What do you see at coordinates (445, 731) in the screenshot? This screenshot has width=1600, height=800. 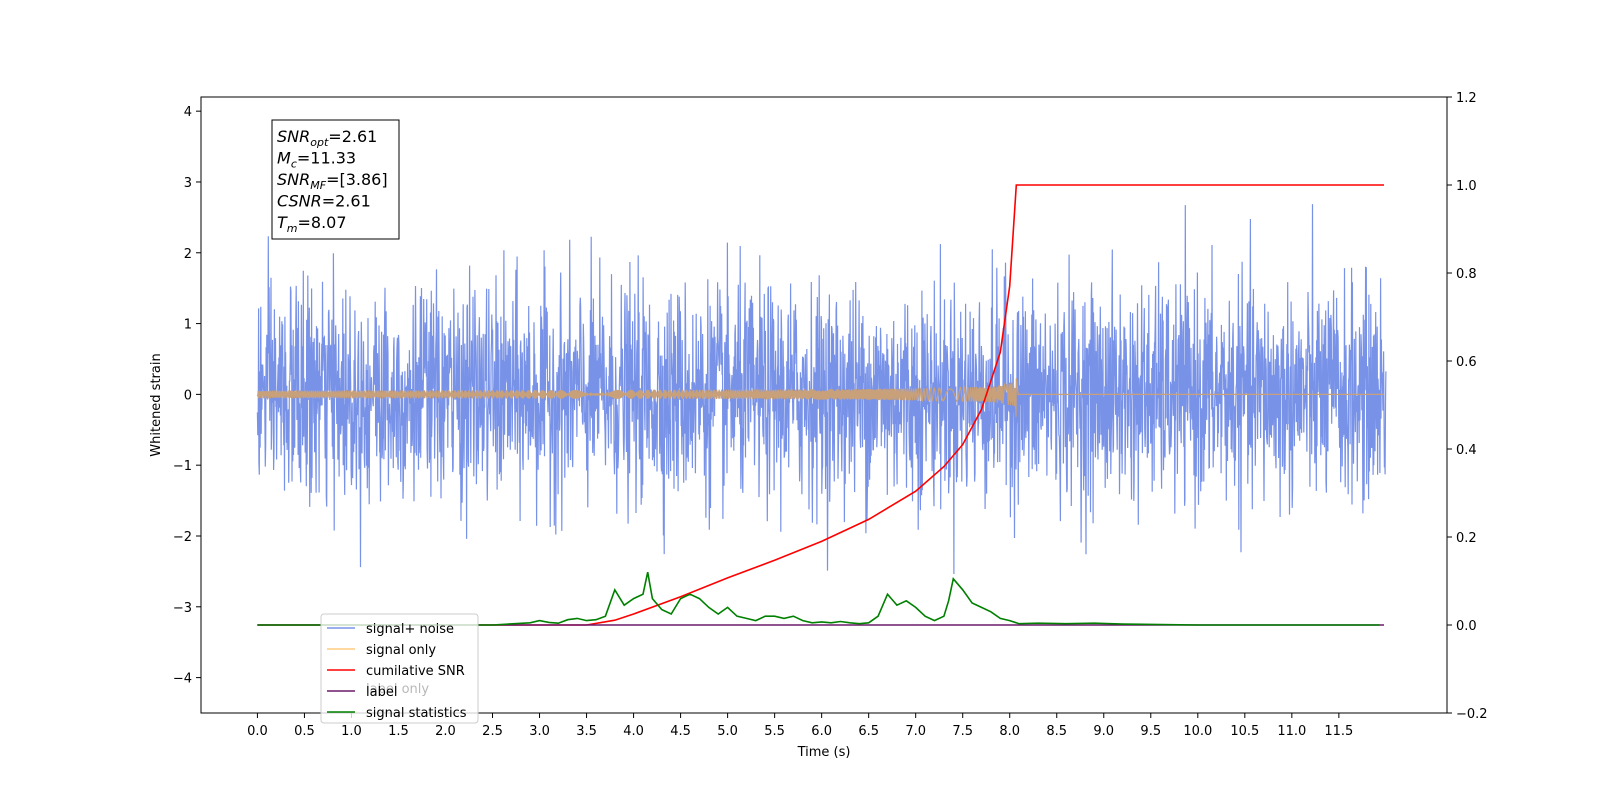 I see `x-tick-label: 2.0` at bounding box center [445, 731].